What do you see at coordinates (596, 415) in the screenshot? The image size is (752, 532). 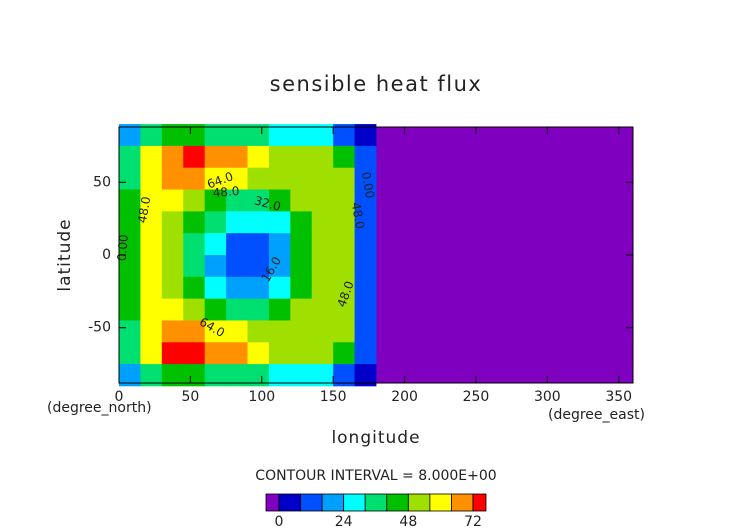 I see `x-unit: (degree_east)` at bounding box center [596, 415].